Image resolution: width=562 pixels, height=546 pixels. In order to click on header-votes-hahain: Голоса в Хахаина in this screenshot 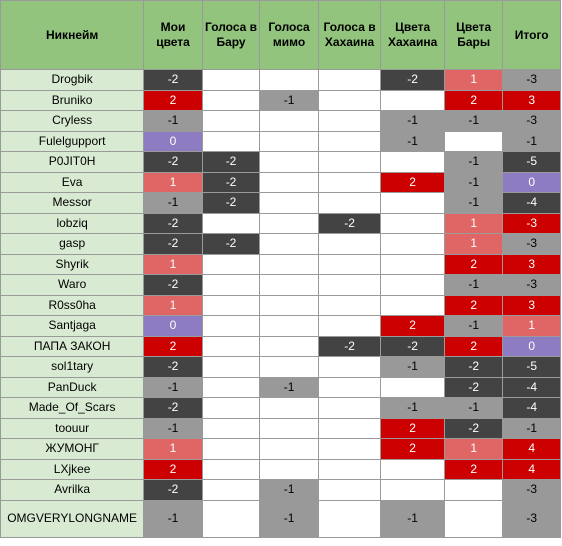, I will do `click(349, 35)`.